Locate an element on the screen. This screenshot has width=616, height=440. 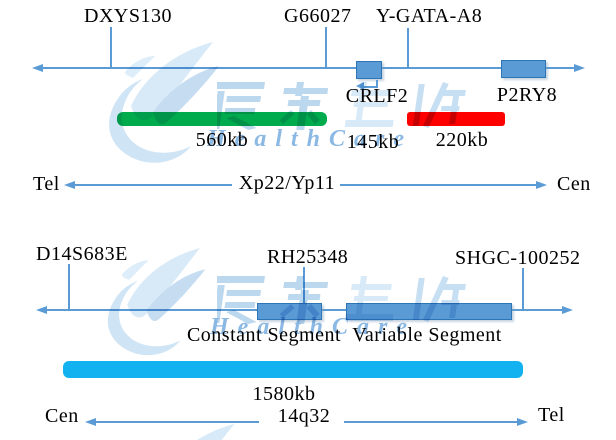
marker-g66027-label: G66027 is located at coordinates (318, 16).